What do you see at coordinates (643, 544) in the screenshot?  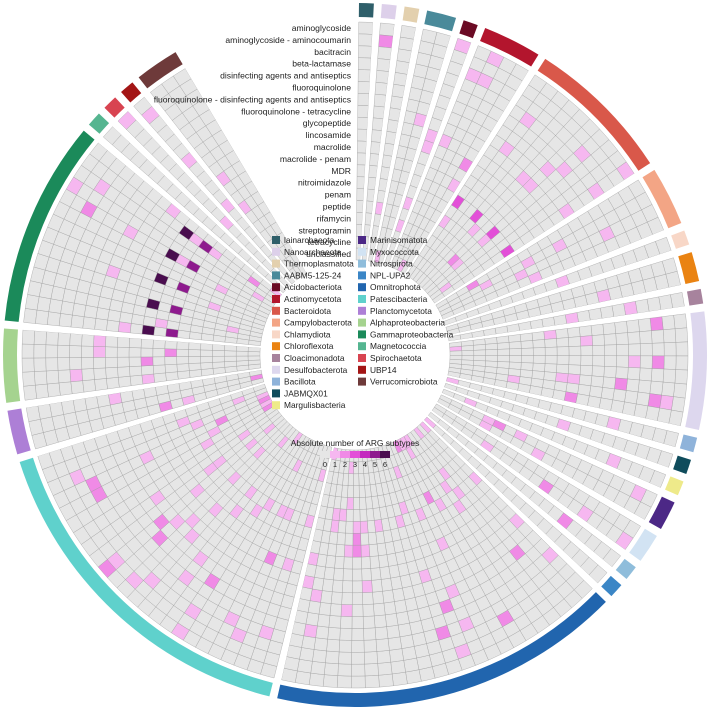 I see `taxon-band-myxococcota` at bounding box center [643, 544].